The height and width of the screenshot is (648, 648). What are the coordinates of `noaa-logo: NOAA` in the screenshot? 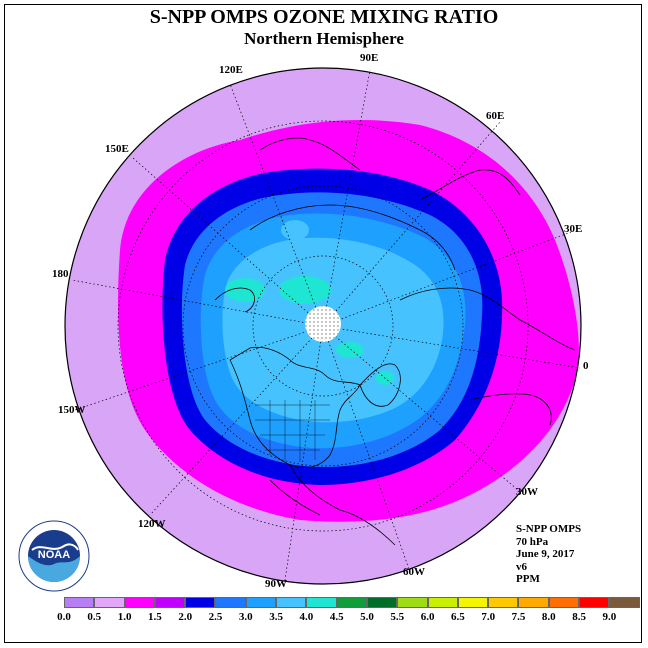 It's located at (54, 556).